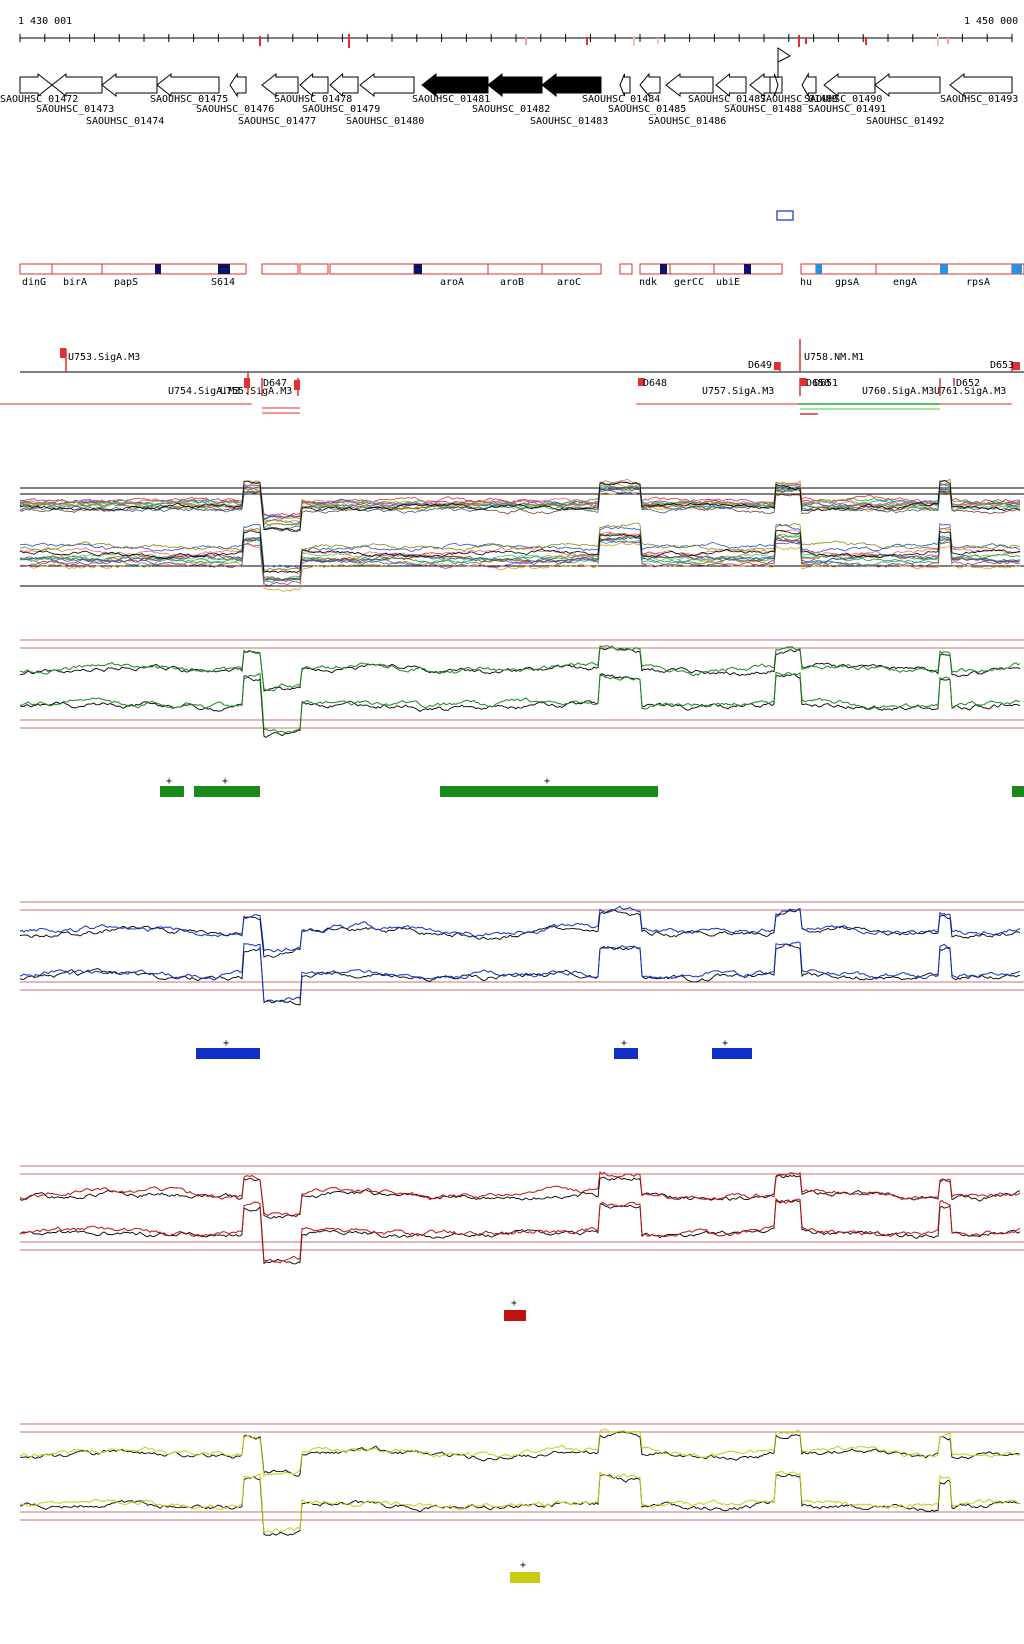 This screenshot has height=1644, width=1024. Describe the element at coordinates (75, 109) in the screenshot. I see `gene-label-01473: SAOUHSC_01473` at that location.